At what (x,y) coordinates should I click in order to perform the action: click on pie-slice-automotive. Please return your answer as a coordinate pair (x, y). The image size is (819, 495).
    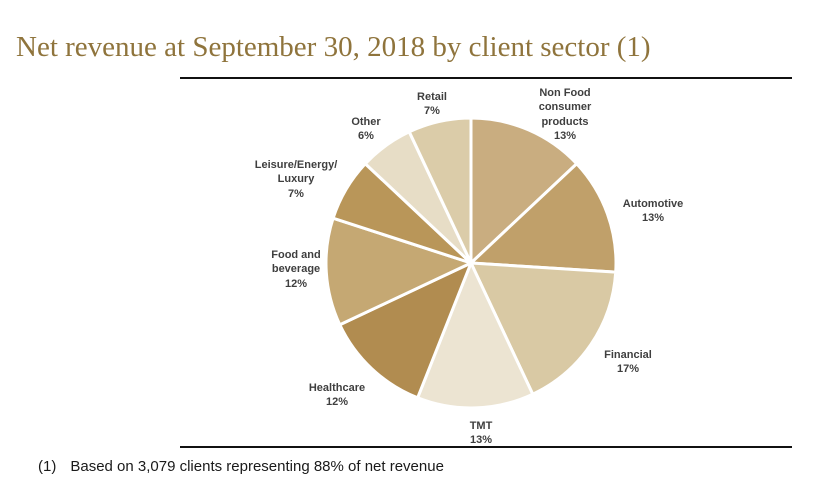
    Looking at the image, I should click on (543, 218).